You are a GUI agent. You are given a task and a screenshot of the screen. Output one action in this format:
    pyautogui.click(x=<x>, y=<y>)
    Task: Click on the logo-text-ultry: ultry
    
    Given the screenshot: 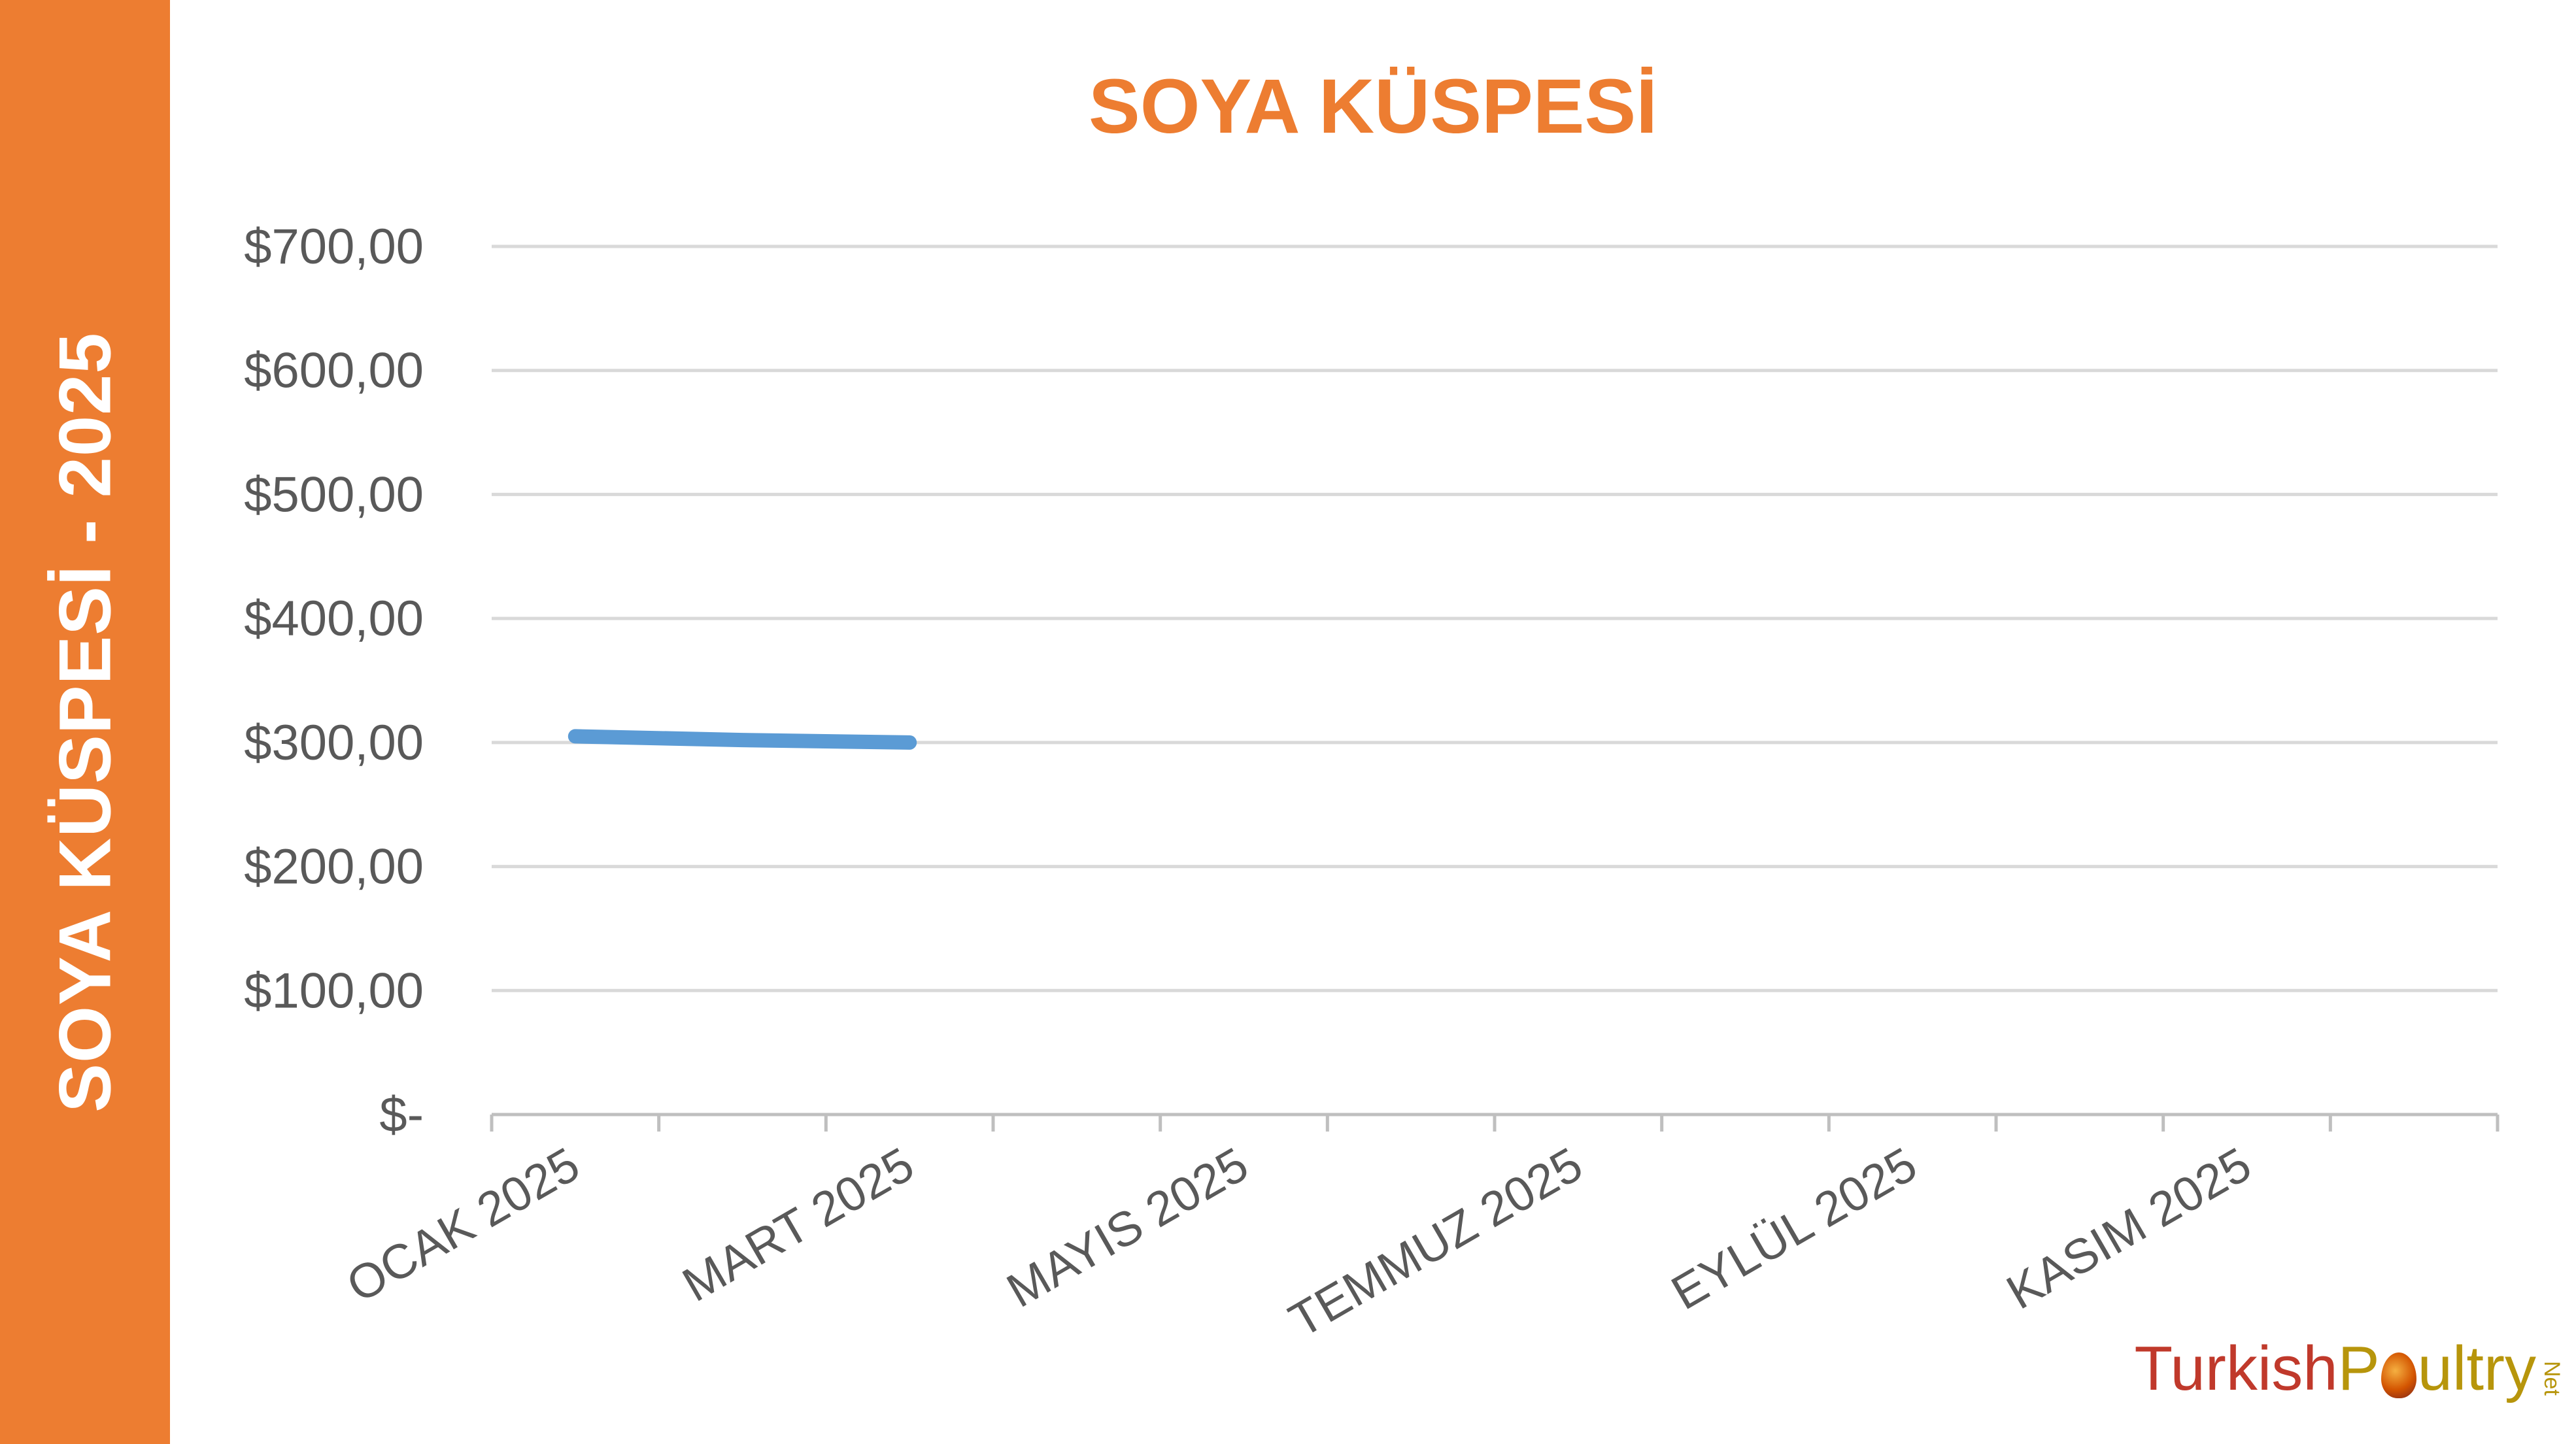 What is the action you would take?
    pyautogui.click(x=2476, y=1368)
    